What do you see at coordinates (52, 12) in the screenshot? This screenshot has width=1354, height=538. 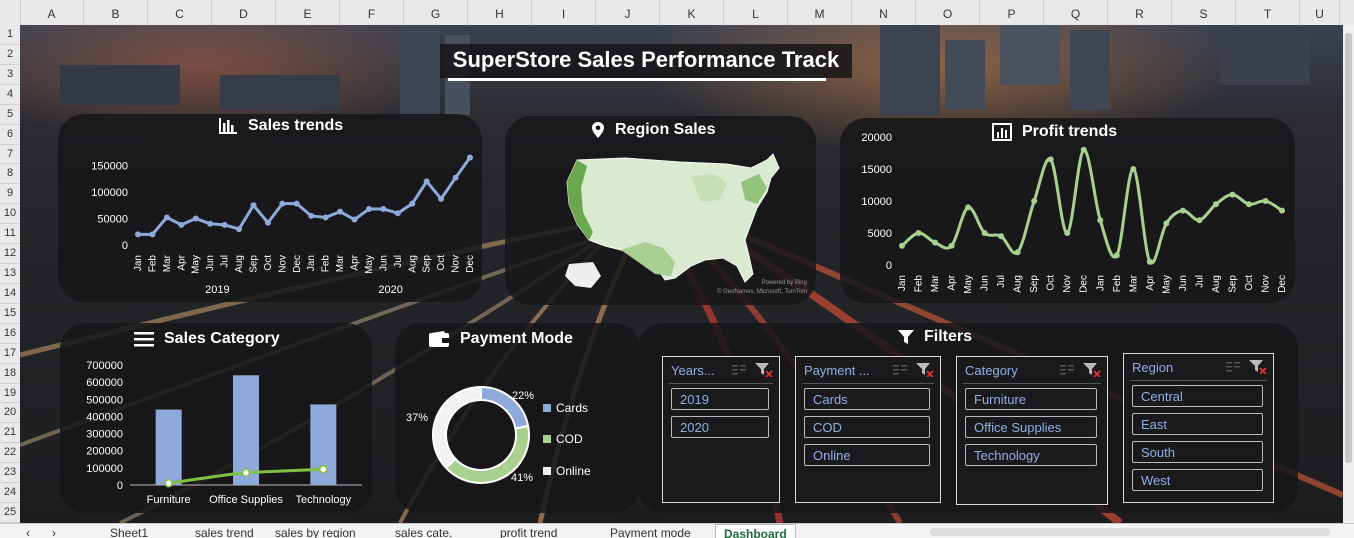 I see `column-header: A` at bounding box center [52, 12].